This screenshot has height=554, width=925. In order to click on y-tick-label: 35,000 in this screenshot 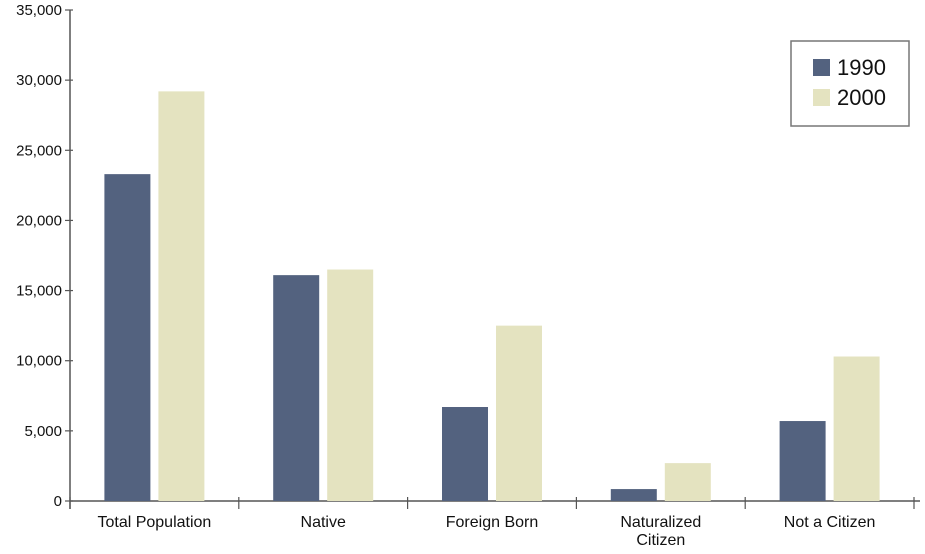, I will do `click(39, 10)`.